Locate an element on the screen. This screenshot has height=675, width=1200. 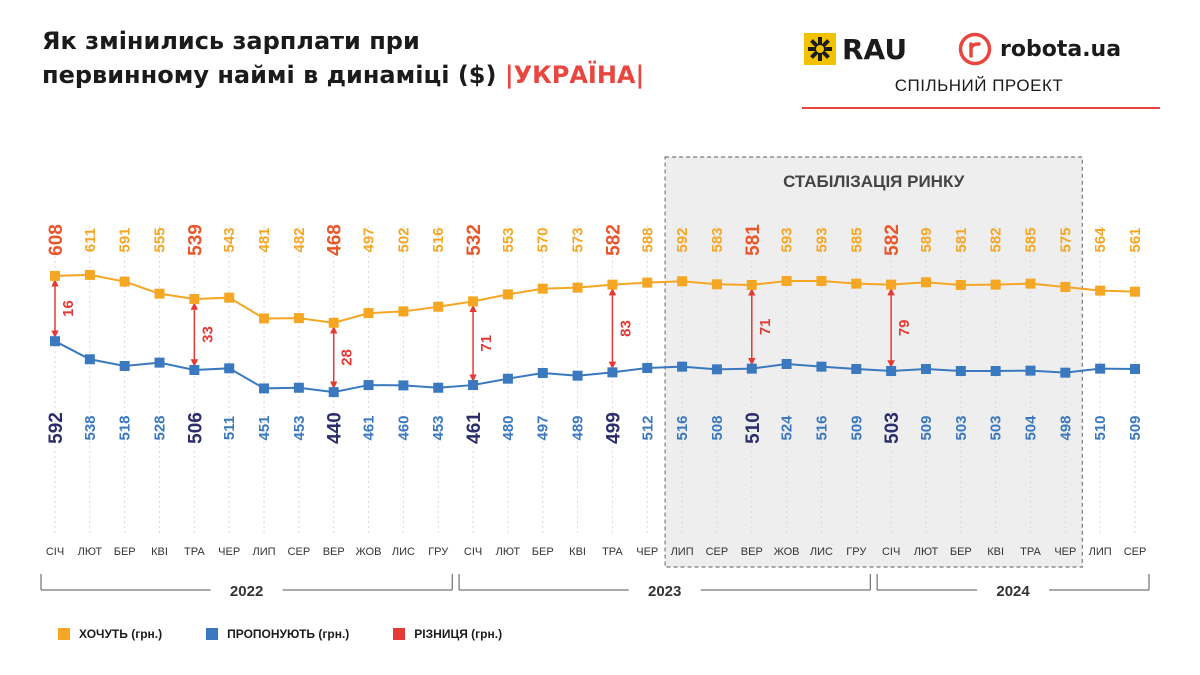
year-bracket: 2023 is located at coordinates (664, 587).